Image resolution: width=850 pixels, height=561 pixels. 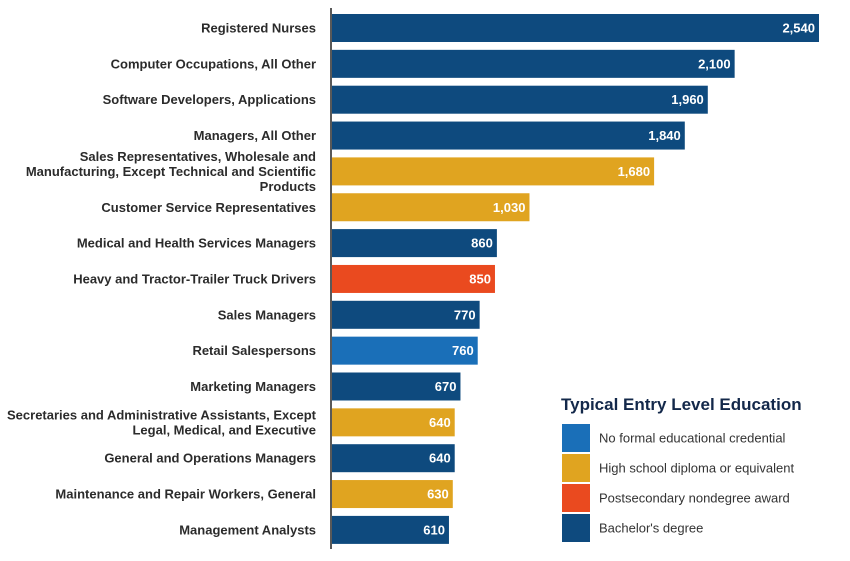 I want to click on category-label: Heavy and Tractor-Trailer Truck Drivers, so click(x=194, y=278).